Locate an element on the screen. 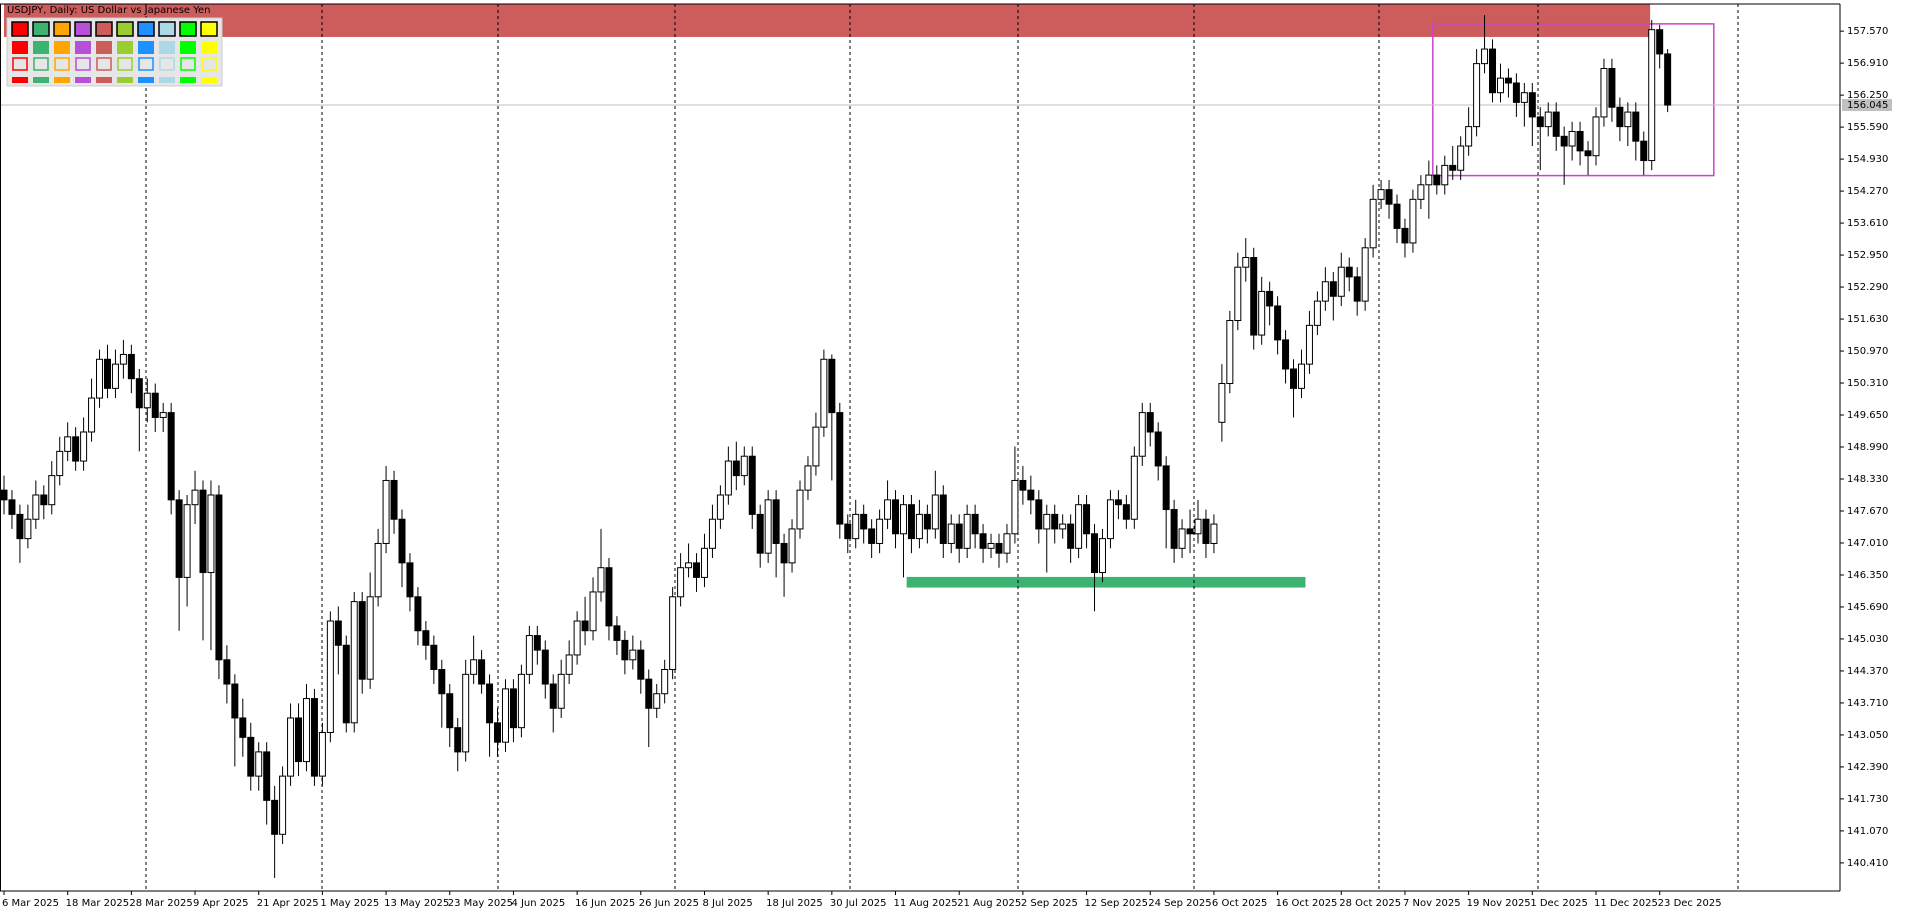 The height and width of the screenshot is (915, 1920). x-tick-label: 30 Jul 2025 is located at coordinates (858, 903).